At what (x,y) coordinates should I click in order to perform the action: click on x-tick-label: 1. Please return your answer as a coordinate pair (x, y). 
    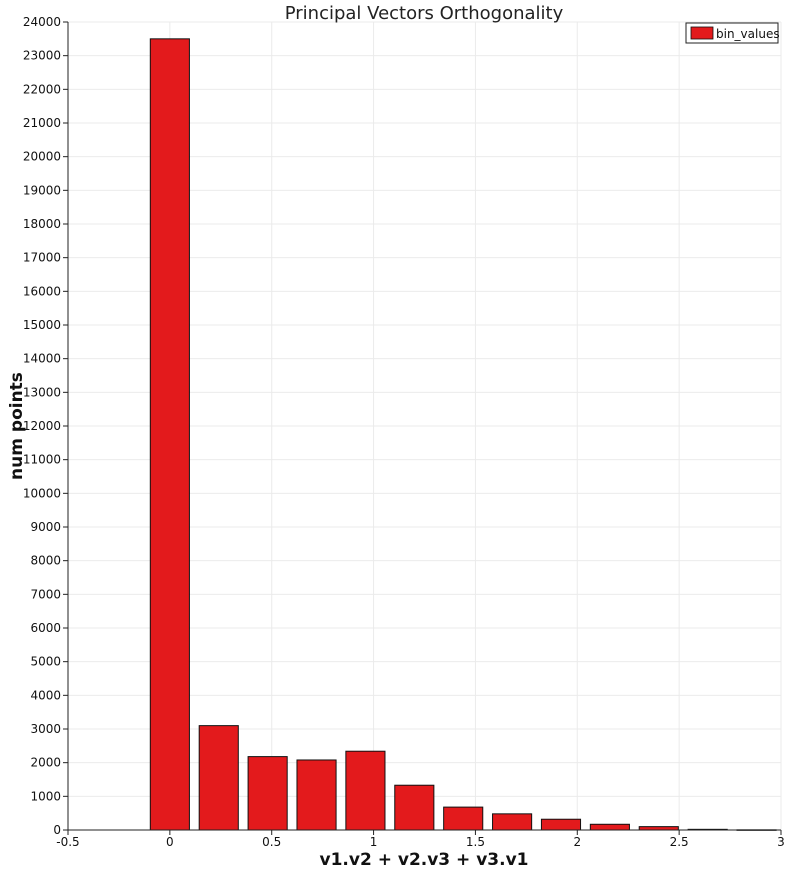
    Looking at the image, I should click on (374, 842).